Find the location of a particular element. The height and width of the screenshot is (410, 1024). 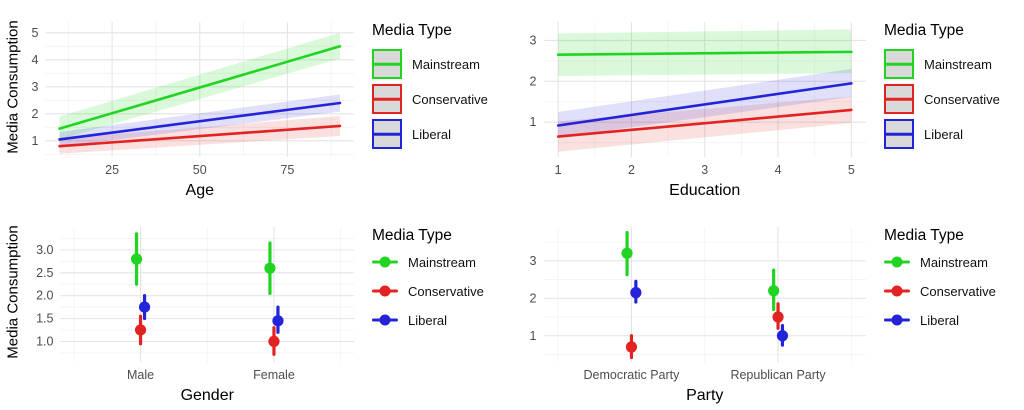

point-liberal is located at coordinates (782, 336).